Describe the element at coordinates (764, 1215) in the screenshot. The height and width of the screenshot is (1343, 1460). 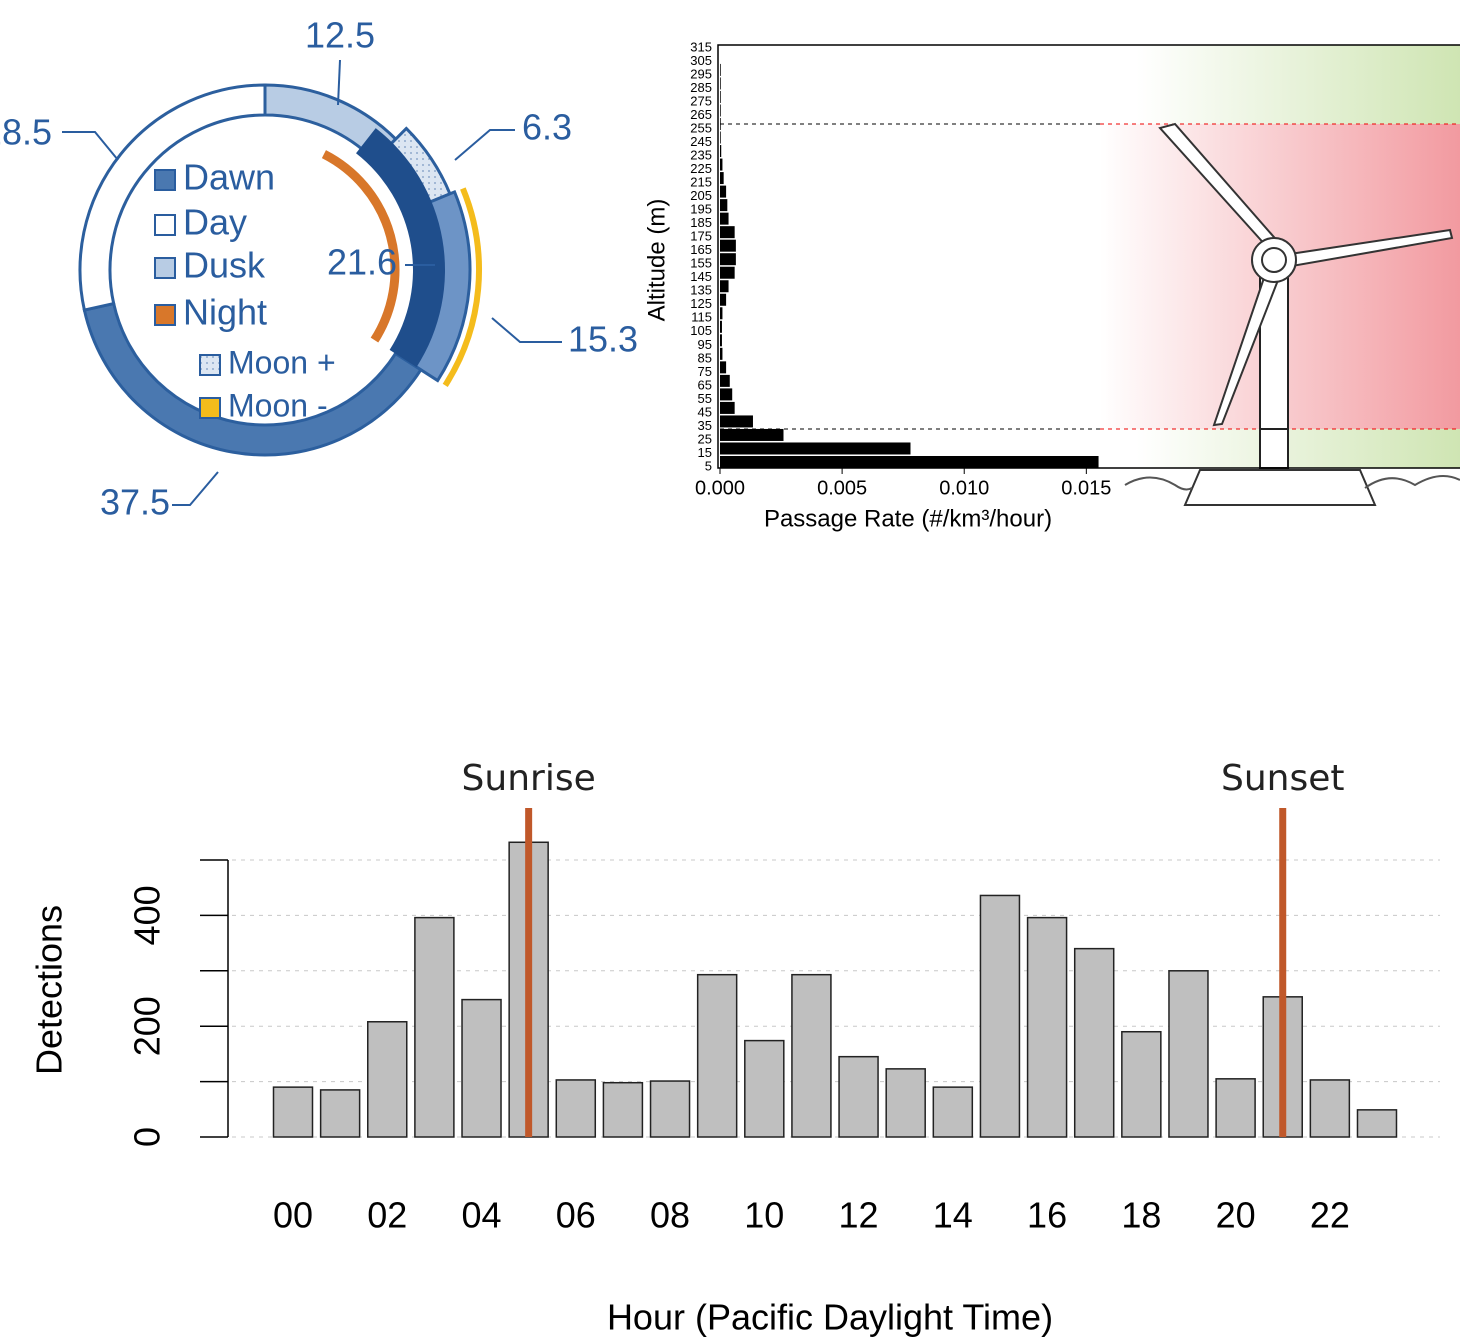
I see `x-tick-label: 10` at that location.